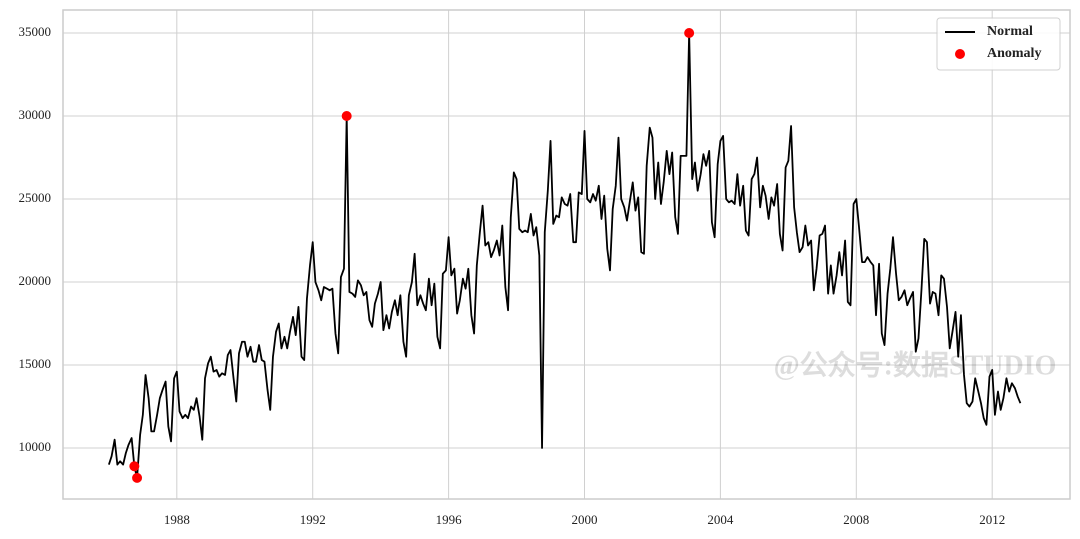  I want to click on x-tick-label: 2012, so click(992, 519).